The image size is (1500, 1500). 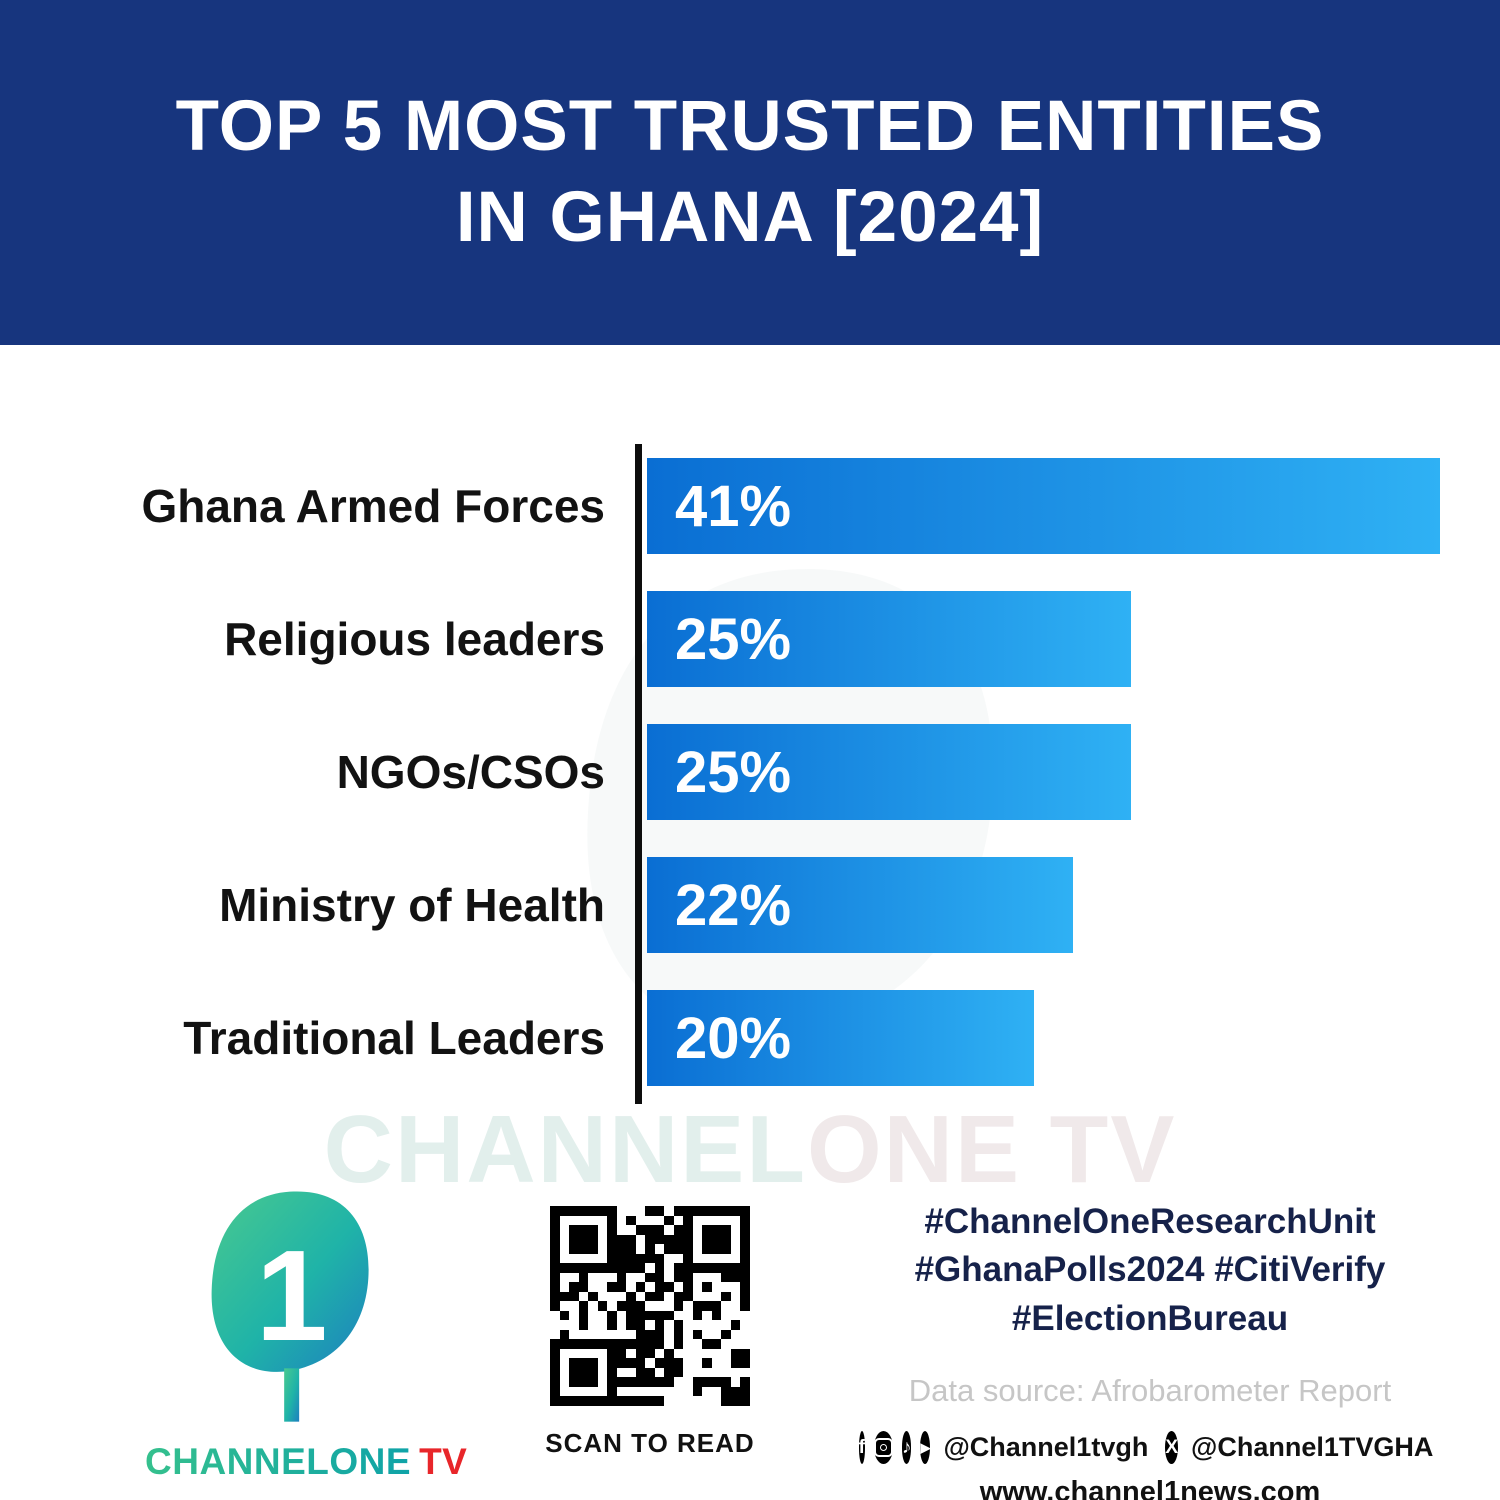 I want to click on wordmark-tv: TV, so click(x=443, y=1461).